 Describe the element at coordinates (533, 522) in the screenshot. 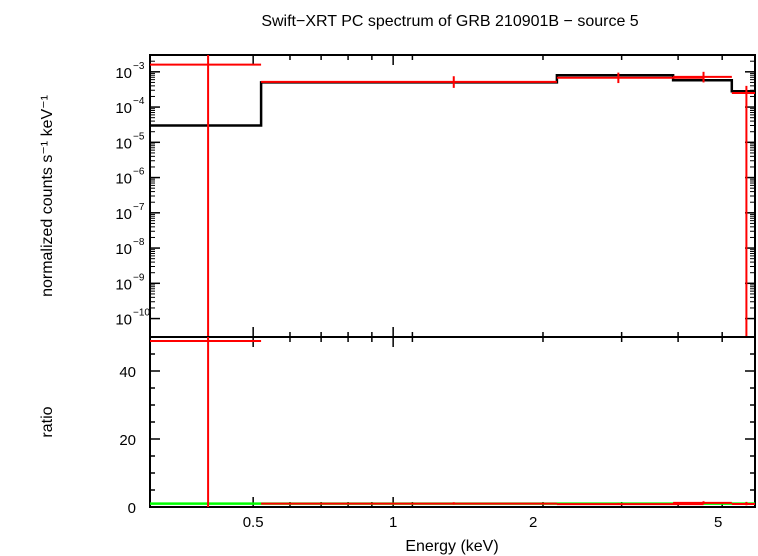

I see `x-tick-label: 2` at that location.